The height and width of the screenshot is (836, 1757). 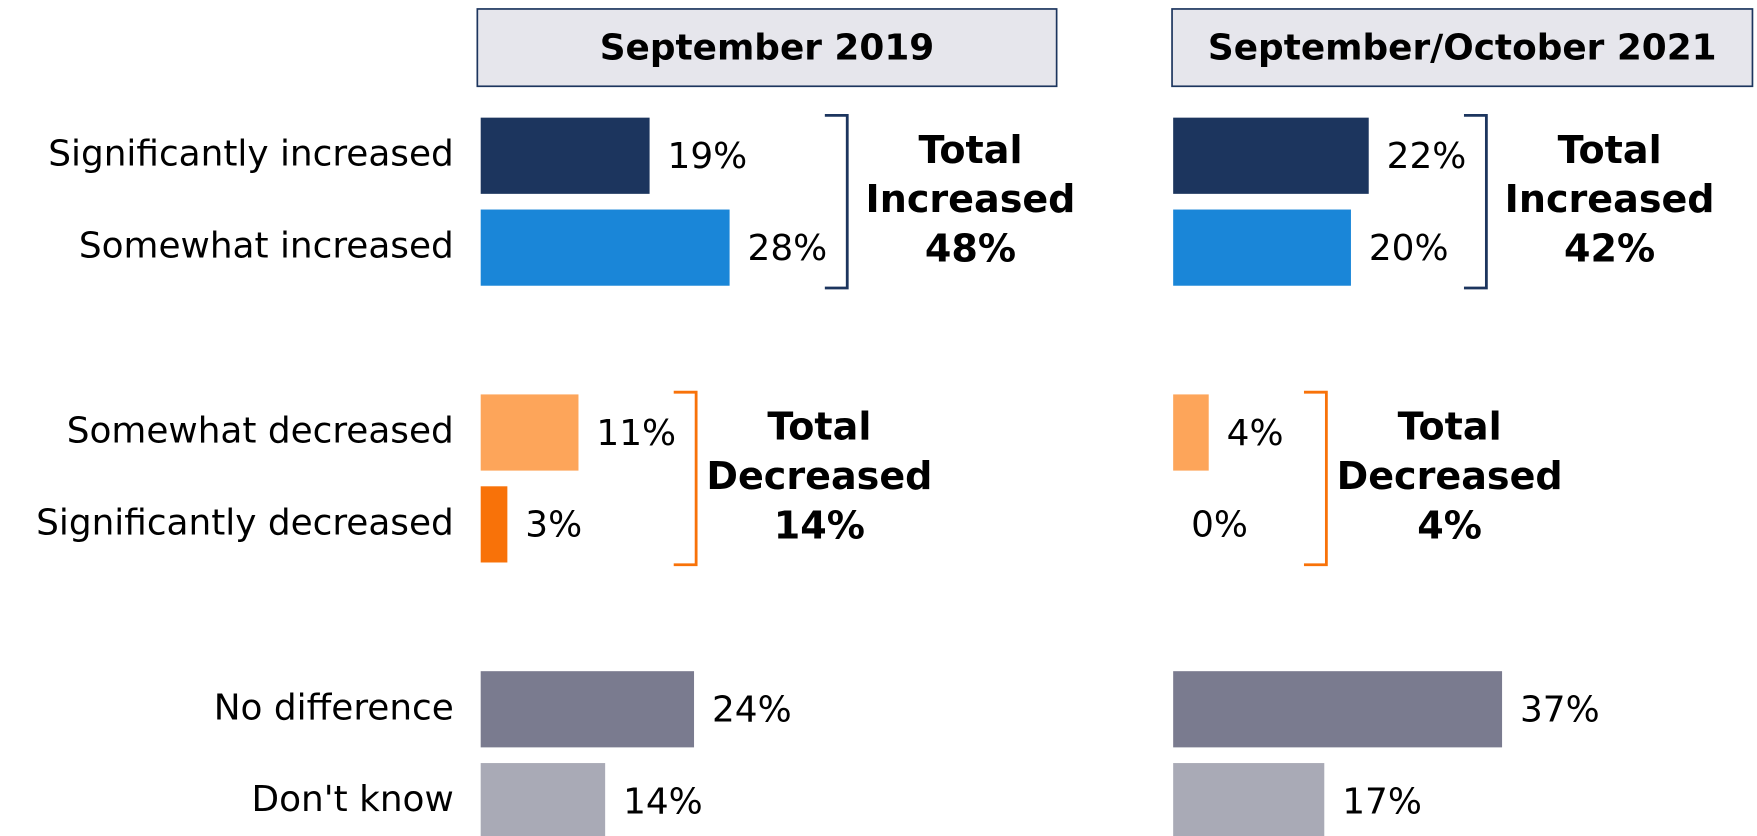 I want to click on value-label: 11%, so click(x=636, y=433).